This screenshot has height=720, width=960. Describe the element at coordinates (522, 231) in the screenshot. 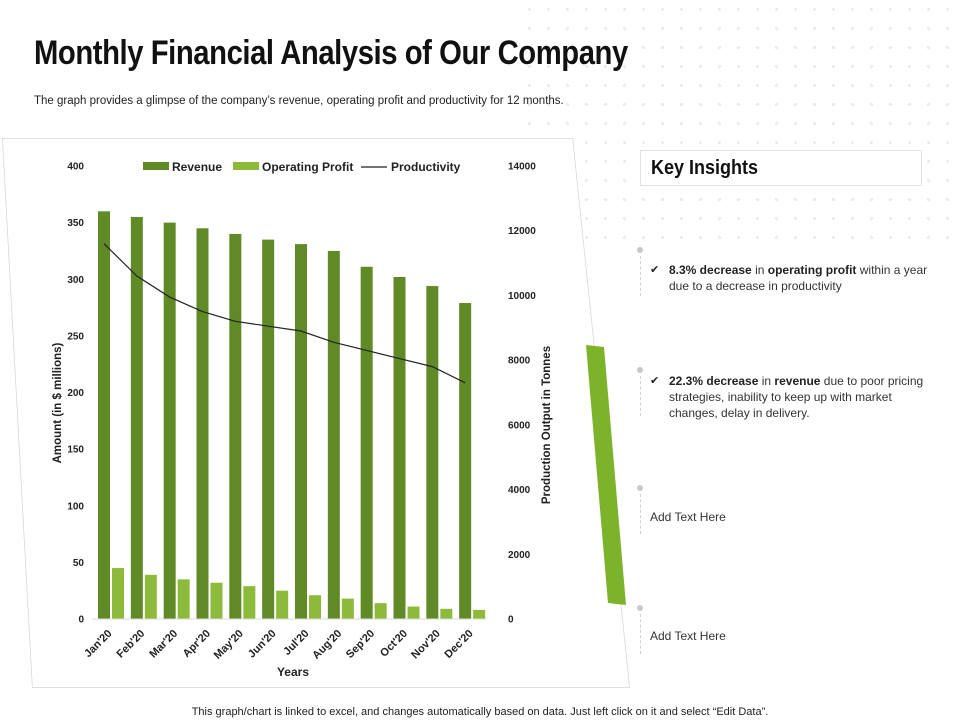

I see `y2-tick-label: 12000` at that location.